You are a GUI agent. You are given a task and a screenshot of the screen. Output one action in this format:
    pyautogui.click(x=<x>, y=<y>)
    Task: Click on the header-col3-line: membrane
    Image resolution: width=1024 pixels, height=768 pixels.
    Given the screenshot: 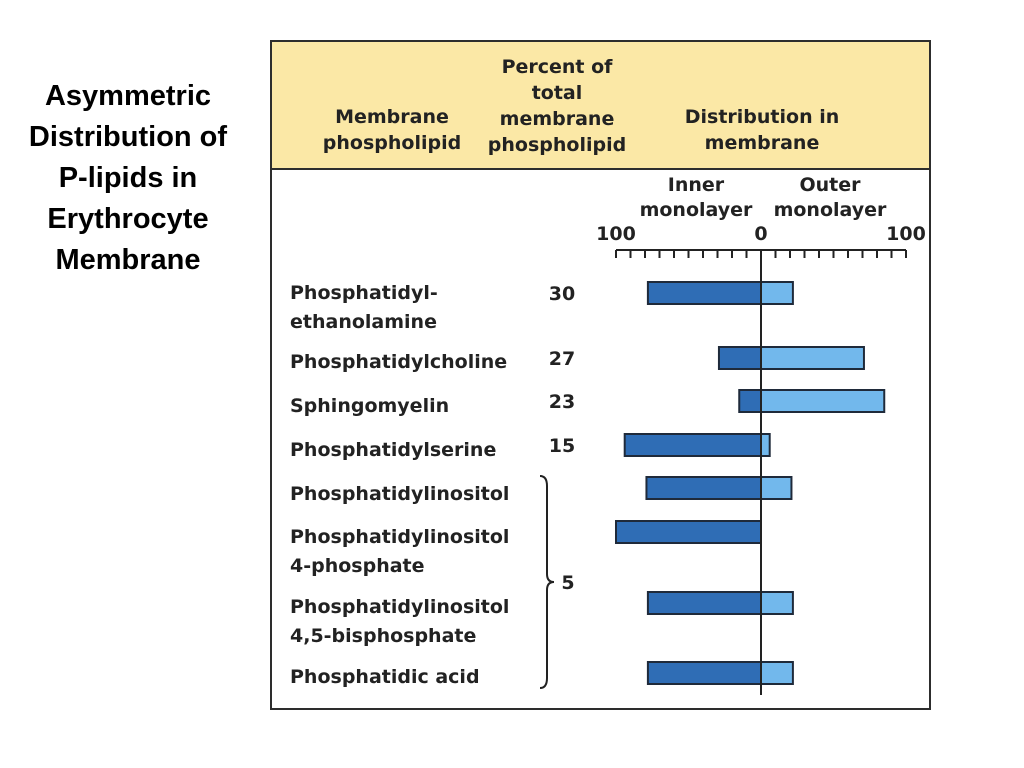 What is the action you would take?
    pyautogui.click(x=762, y=143)
    